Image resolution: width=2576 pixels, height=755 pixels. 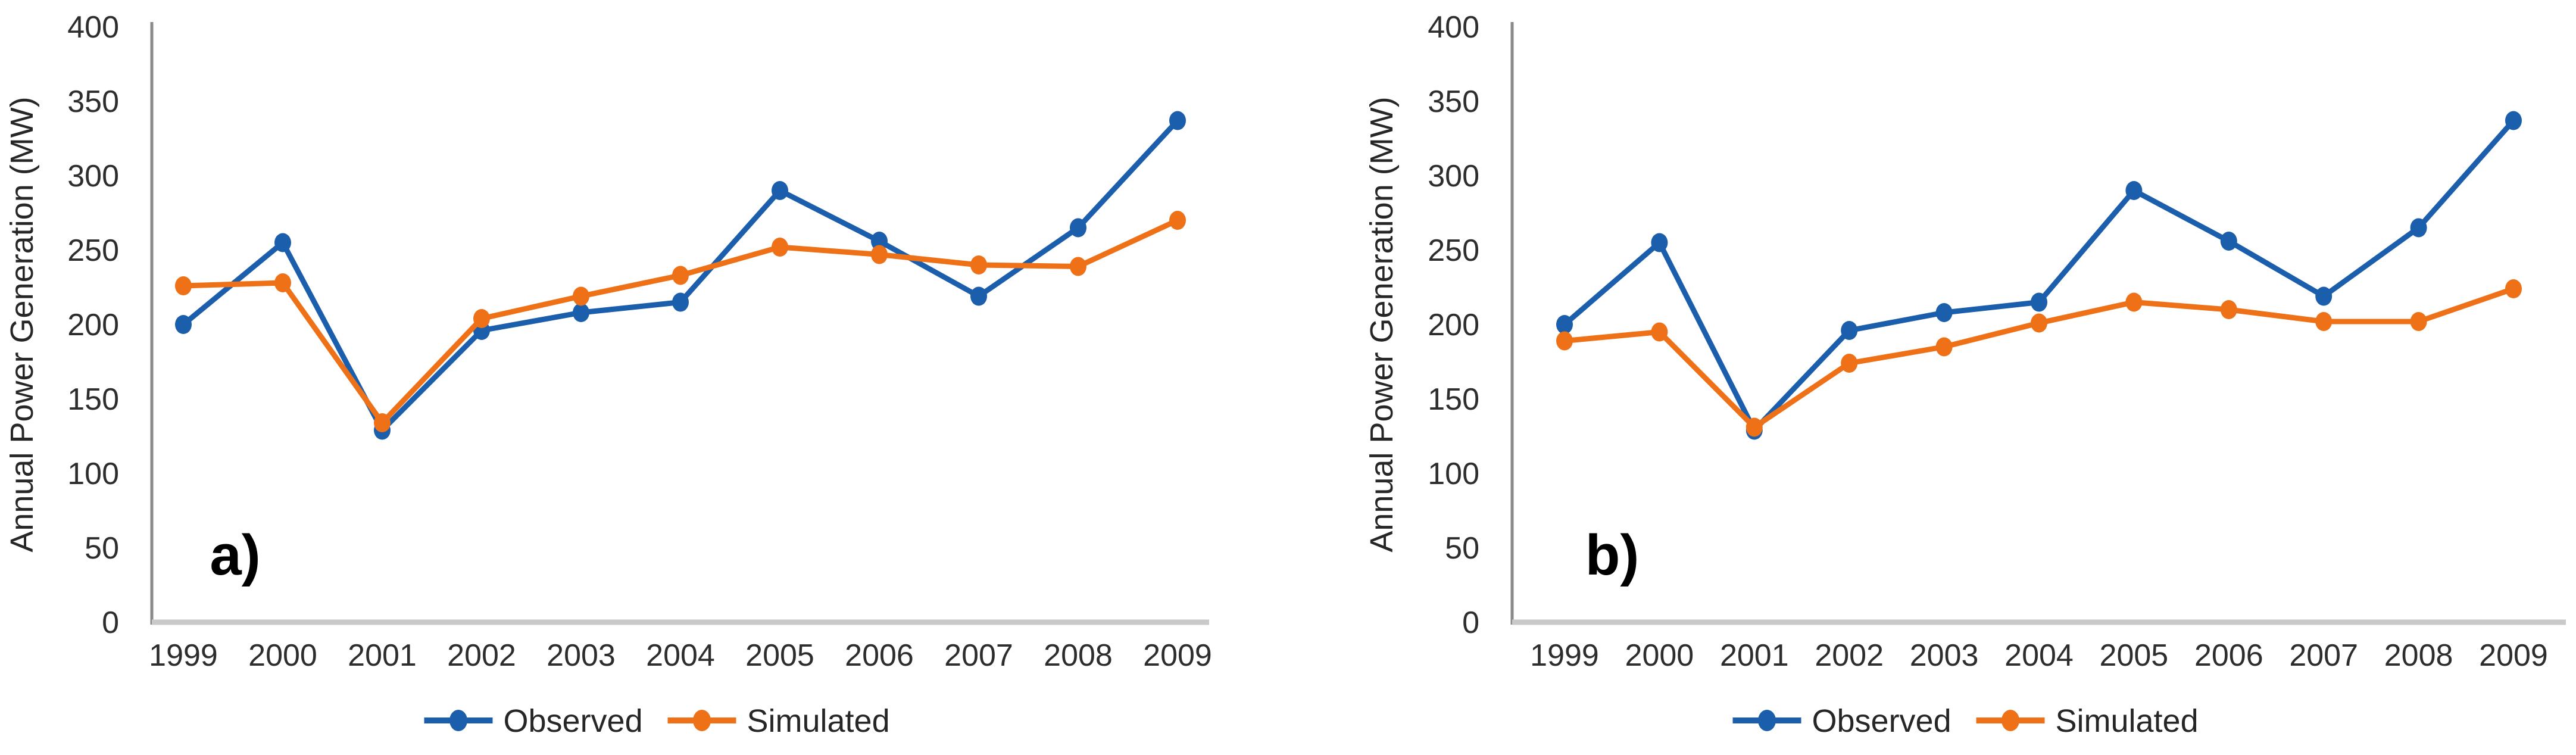 What do you see at coordinates (1944, 655) in the screenshot?
I see `x-tick-label: 2003` at bounding box center [1944, 655].